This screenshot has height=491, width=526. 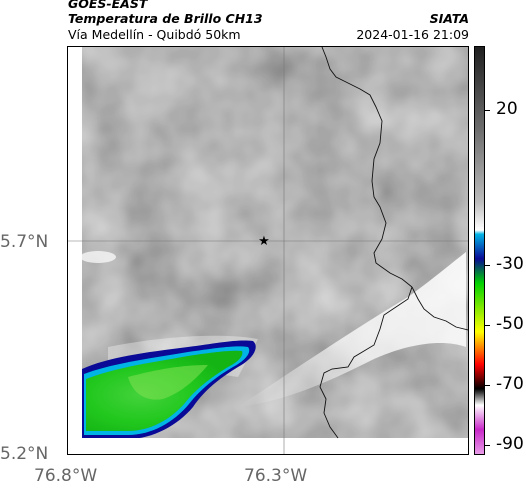 What do you see at coordinates (479, 250) in the screenshot?
I see `temperature-colorbar` at bounding box center [479, 250].